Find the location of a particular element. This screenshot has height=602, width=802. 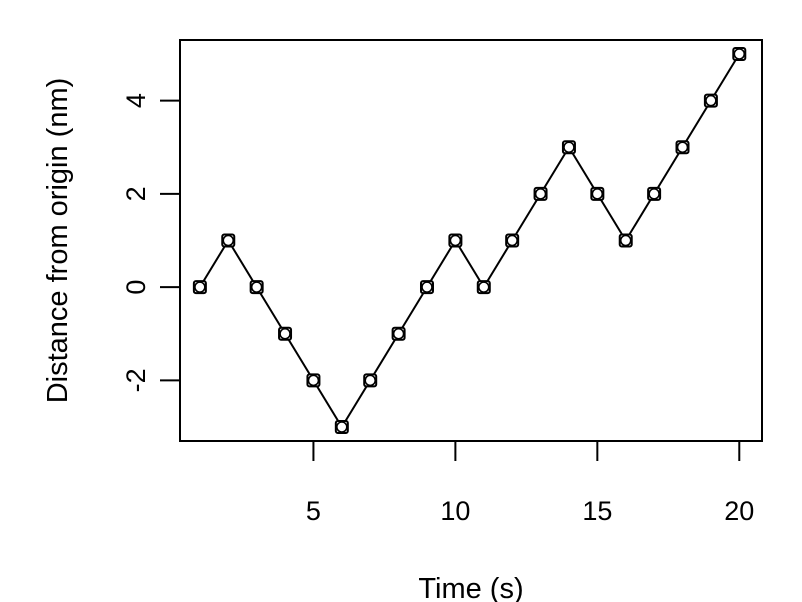

x-tick-label: 15 is located at coordinates (597, 511).